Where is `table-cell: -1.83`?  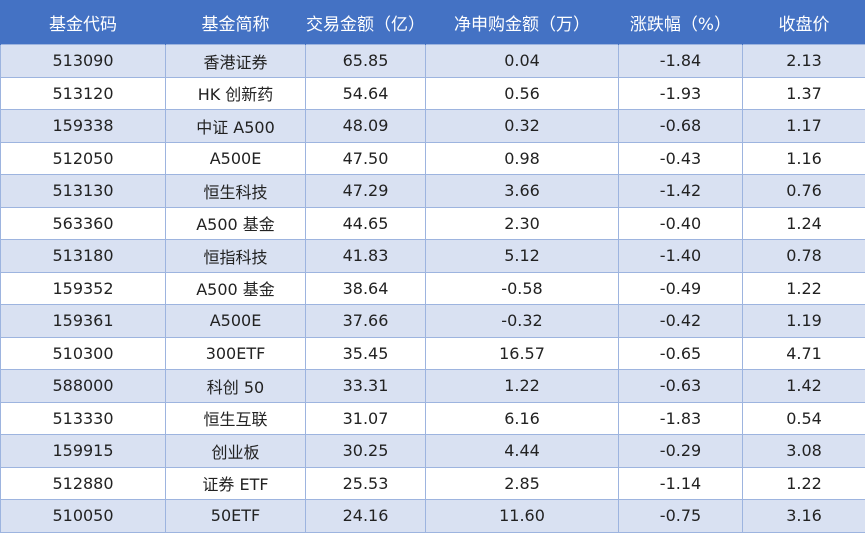
table-cell: -1.83 is located at coordinates (681, 418).